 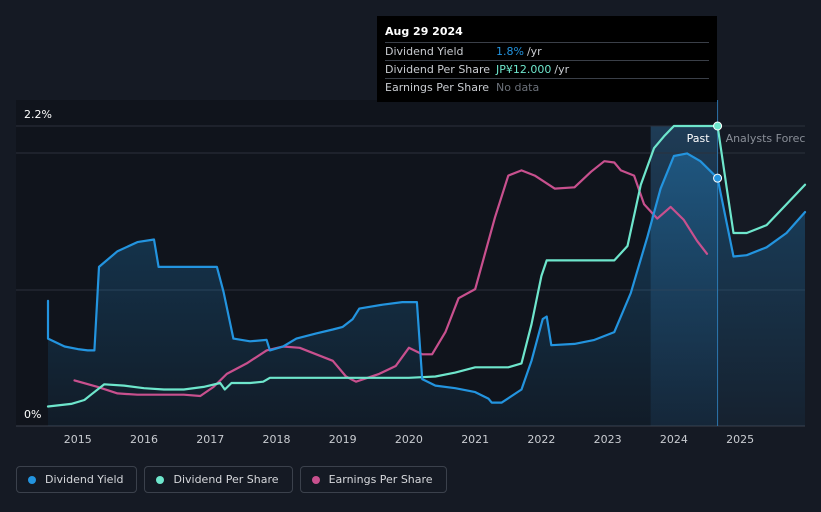 What do you see at coordinates (424, 51) in the screenshot?
I see `tooltip-label: Dividend Yield` at bounding box center [424, 51].